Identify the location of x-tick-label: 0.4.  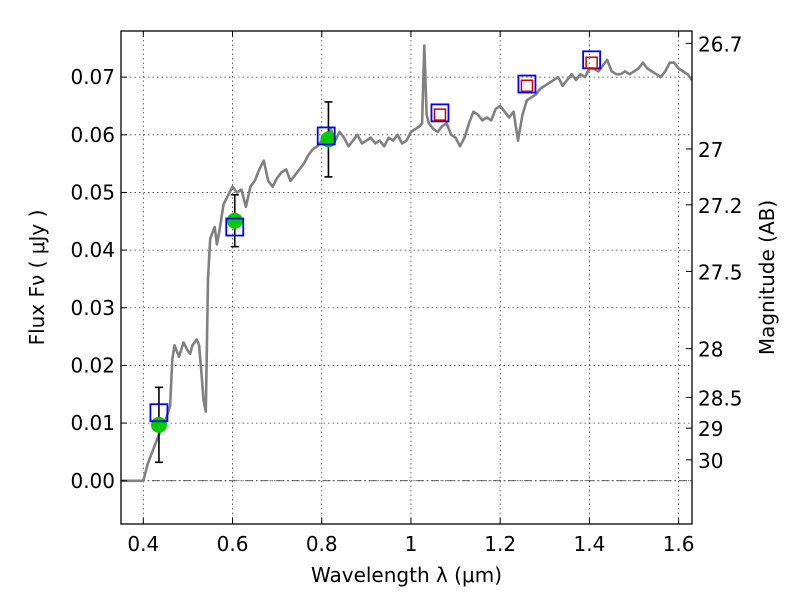
(143, 544).